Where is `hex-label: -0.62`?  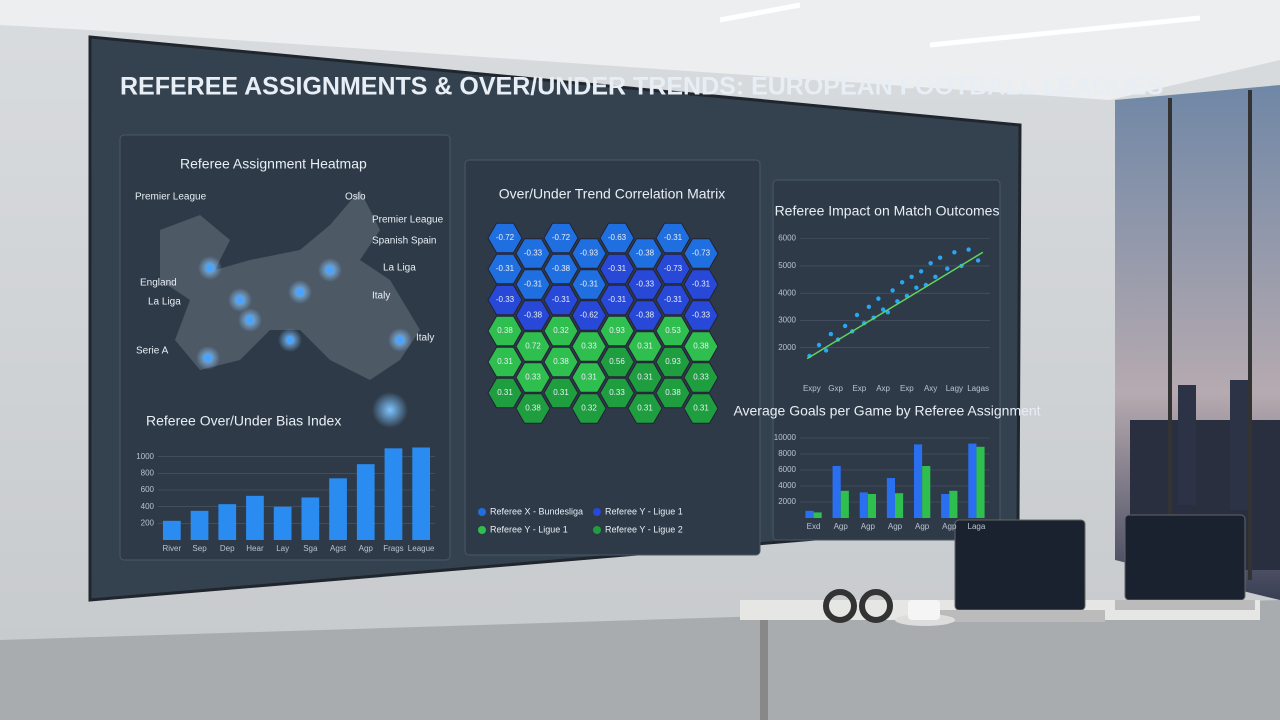 hex-label: -0.62 is located at coordinates (589, 315).